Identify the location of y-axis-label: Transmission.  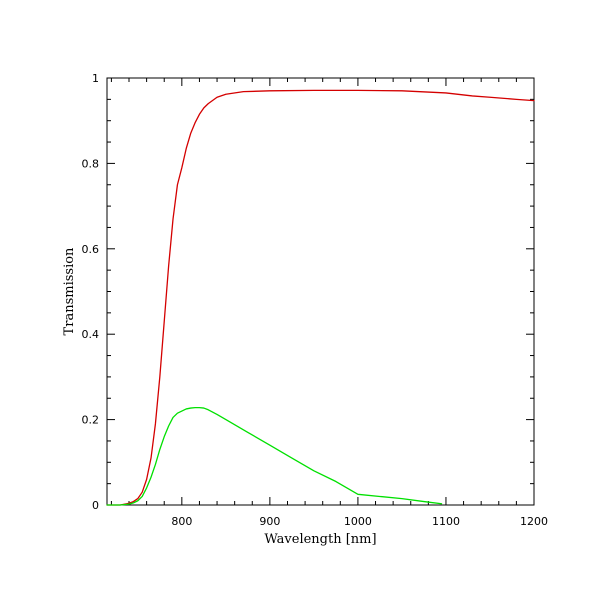
(69, 291).